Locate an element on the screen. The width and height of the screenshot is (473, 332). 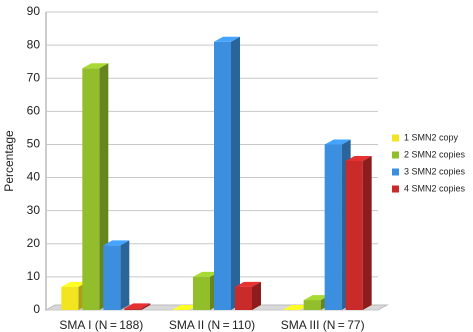
y-tick-label: 30 is located at coordinates (34, 210).